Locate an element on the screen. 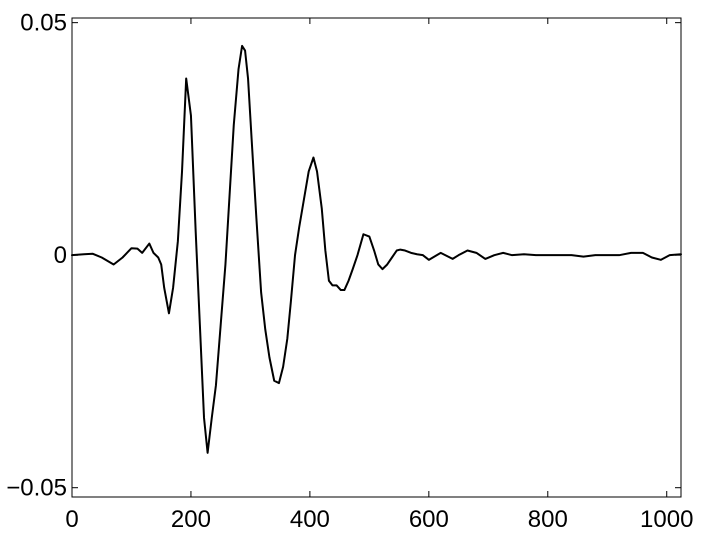 This screenshot has height=533, width=702. x-tick-label: 400 is located at coordinates (310, 519).